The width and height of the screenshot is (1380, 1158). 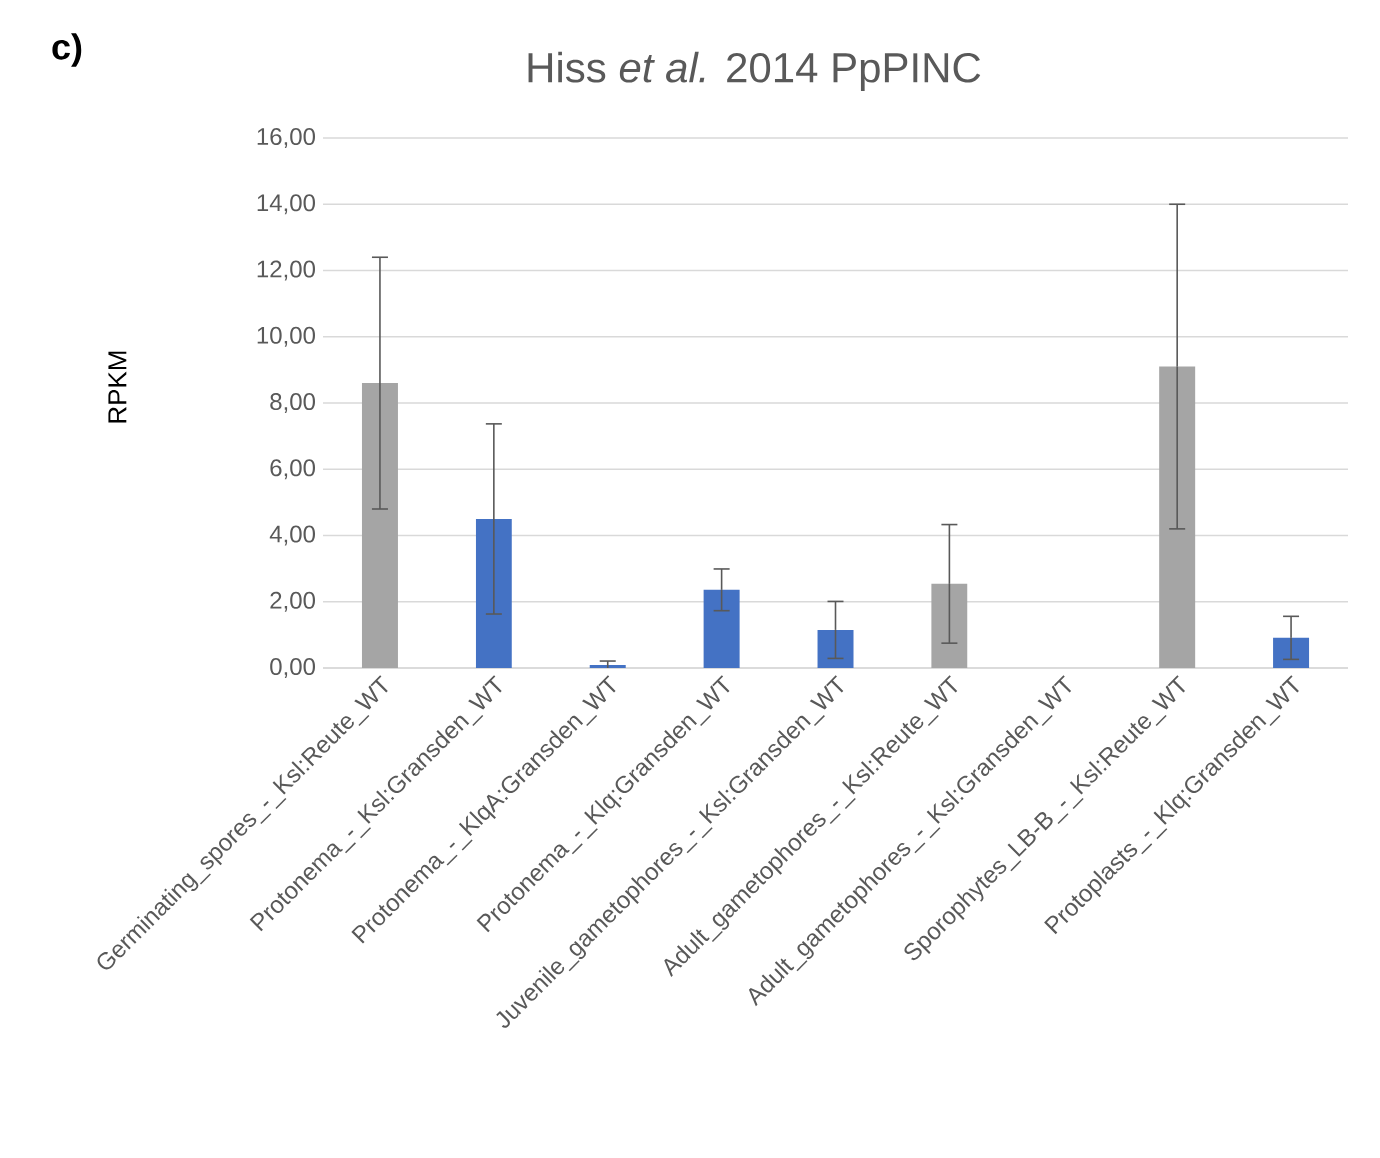 What do you see at coordinates (67, 50) in the screenshot?
I see `text: c)` at bounding box center [67, 50].